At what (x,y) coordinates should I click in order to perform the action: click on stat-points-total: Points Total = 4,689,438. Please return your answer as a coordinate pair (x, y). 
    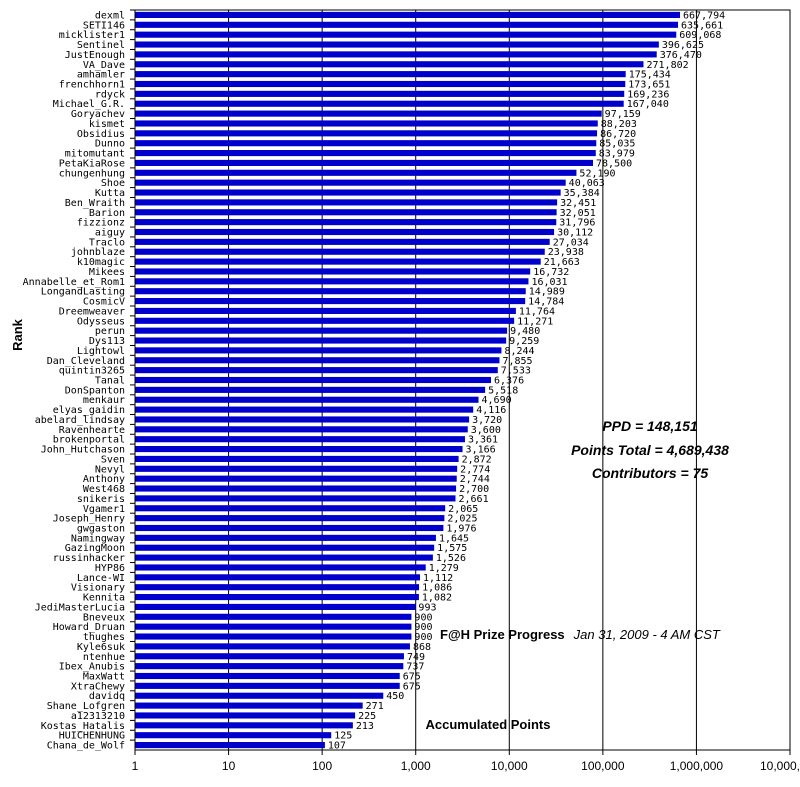
    Looking at the image, I should click on (650, 450).